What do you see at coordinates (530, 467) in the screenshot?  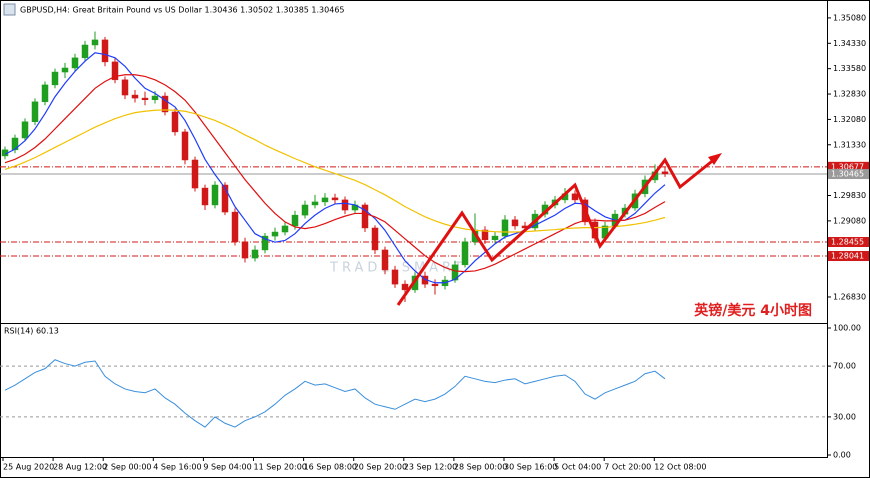 I see `x-tick-label: 30 Sep 16:00` at bounding box center [530, 467].